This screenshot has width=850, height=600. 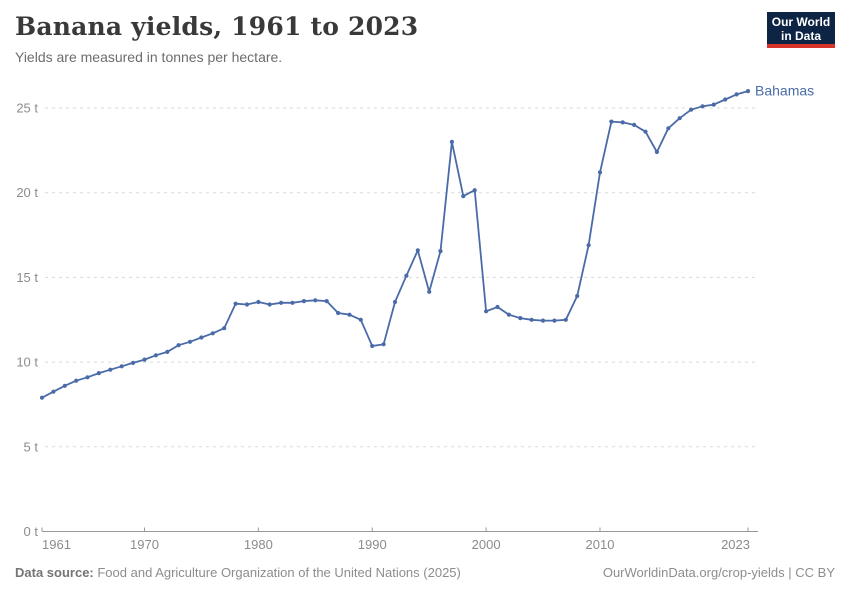 What do you see at coordinates (247, 304) in the screenshot?
I see `data-point-1979` at bounding box center [247, 304].